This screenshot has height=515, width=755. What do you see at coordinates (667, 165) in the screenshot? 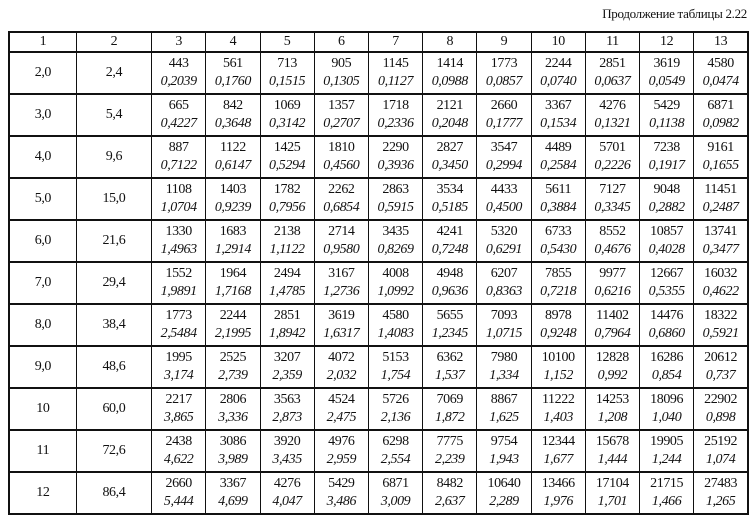
I see `cell-coefficient: 0,1917` at bounding box center [667, 165].